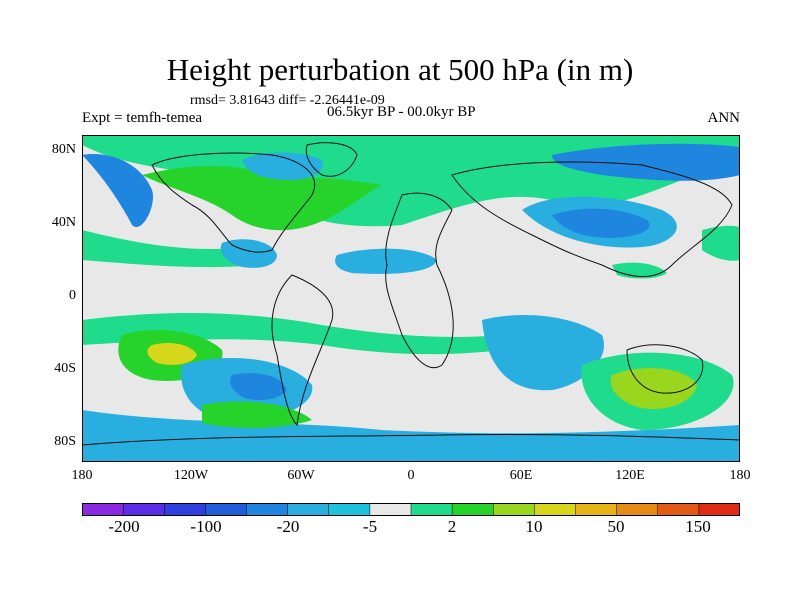  Describe the element at coordinates (401, 112) in the screenshot. I see `period-label: 06.5kyr BP - 00.0kyr BP` at that location.